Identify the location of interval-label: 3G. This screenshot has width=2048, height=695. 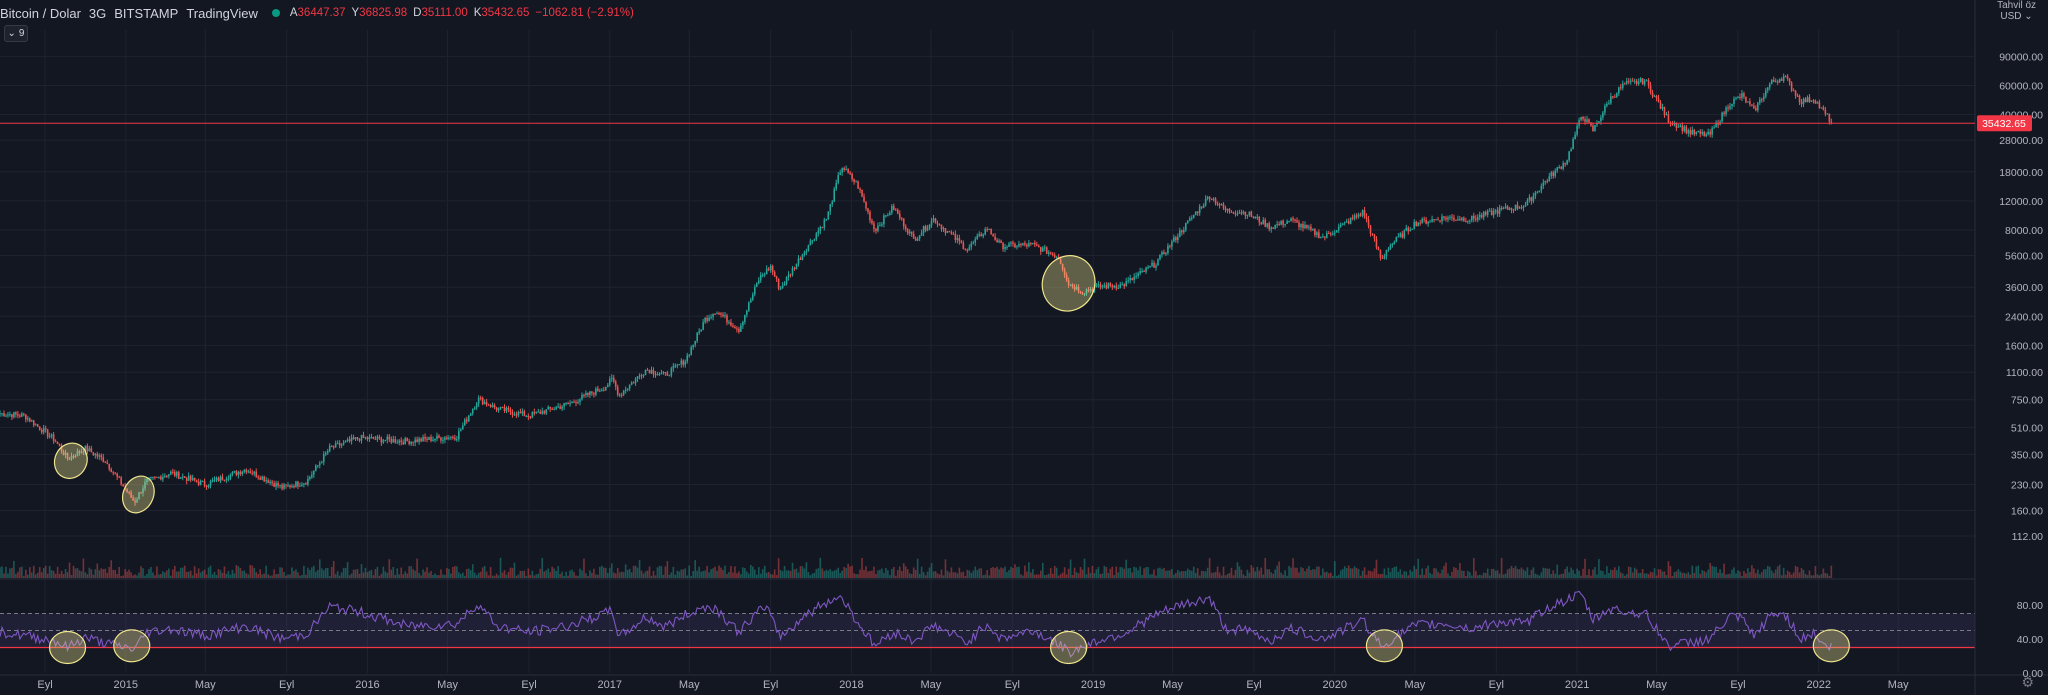
(97, 13).